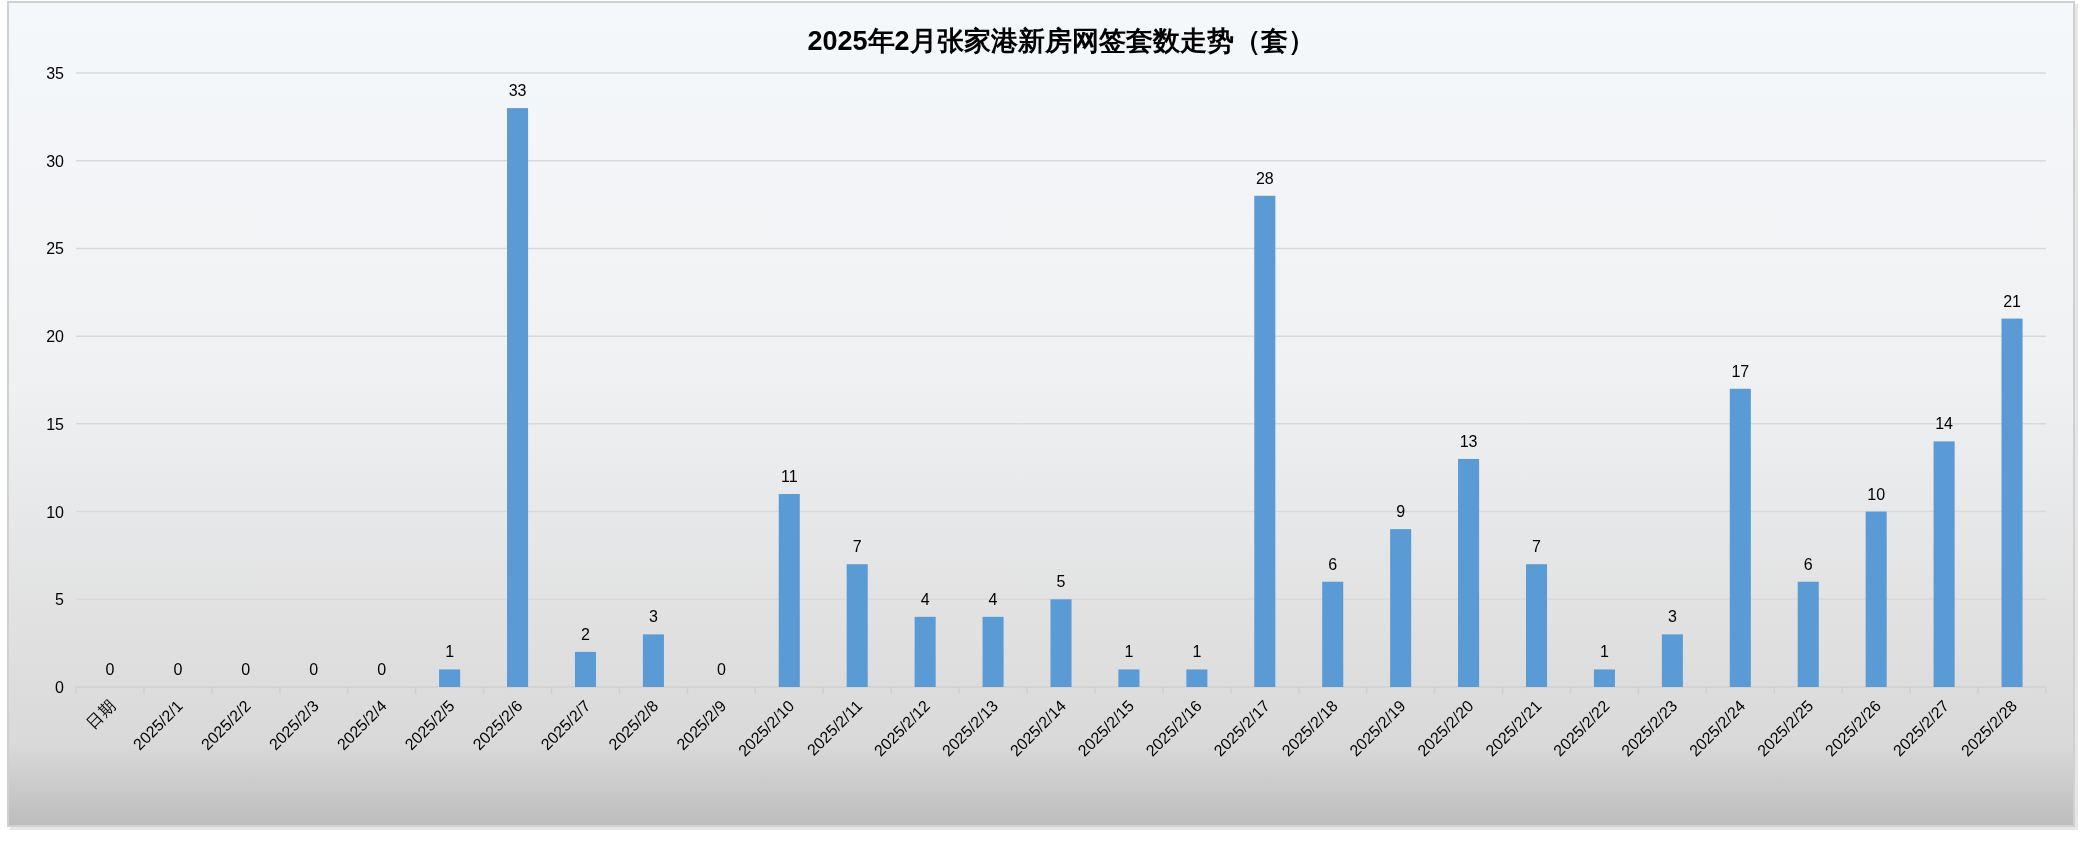  Describe the element at coordinates (55, 73) in the screenshot. I see `y-tick-label: 35` at that location.